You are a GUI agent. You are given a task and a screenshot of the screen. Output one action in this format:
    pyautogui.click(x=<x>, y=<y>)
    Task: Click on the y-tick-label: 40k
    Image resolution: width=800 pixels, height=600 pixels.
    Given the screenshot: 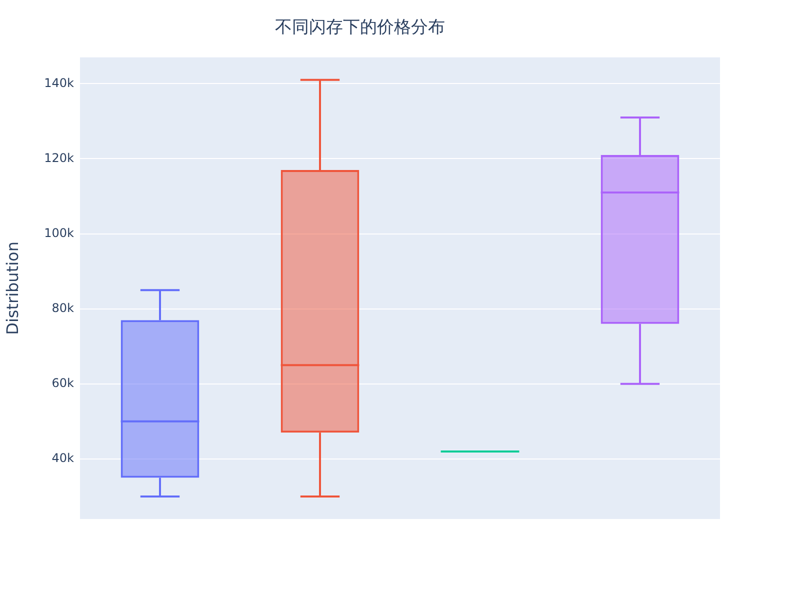 What is the action you would take?
    pyautogui.click(x=63, y=458)
    